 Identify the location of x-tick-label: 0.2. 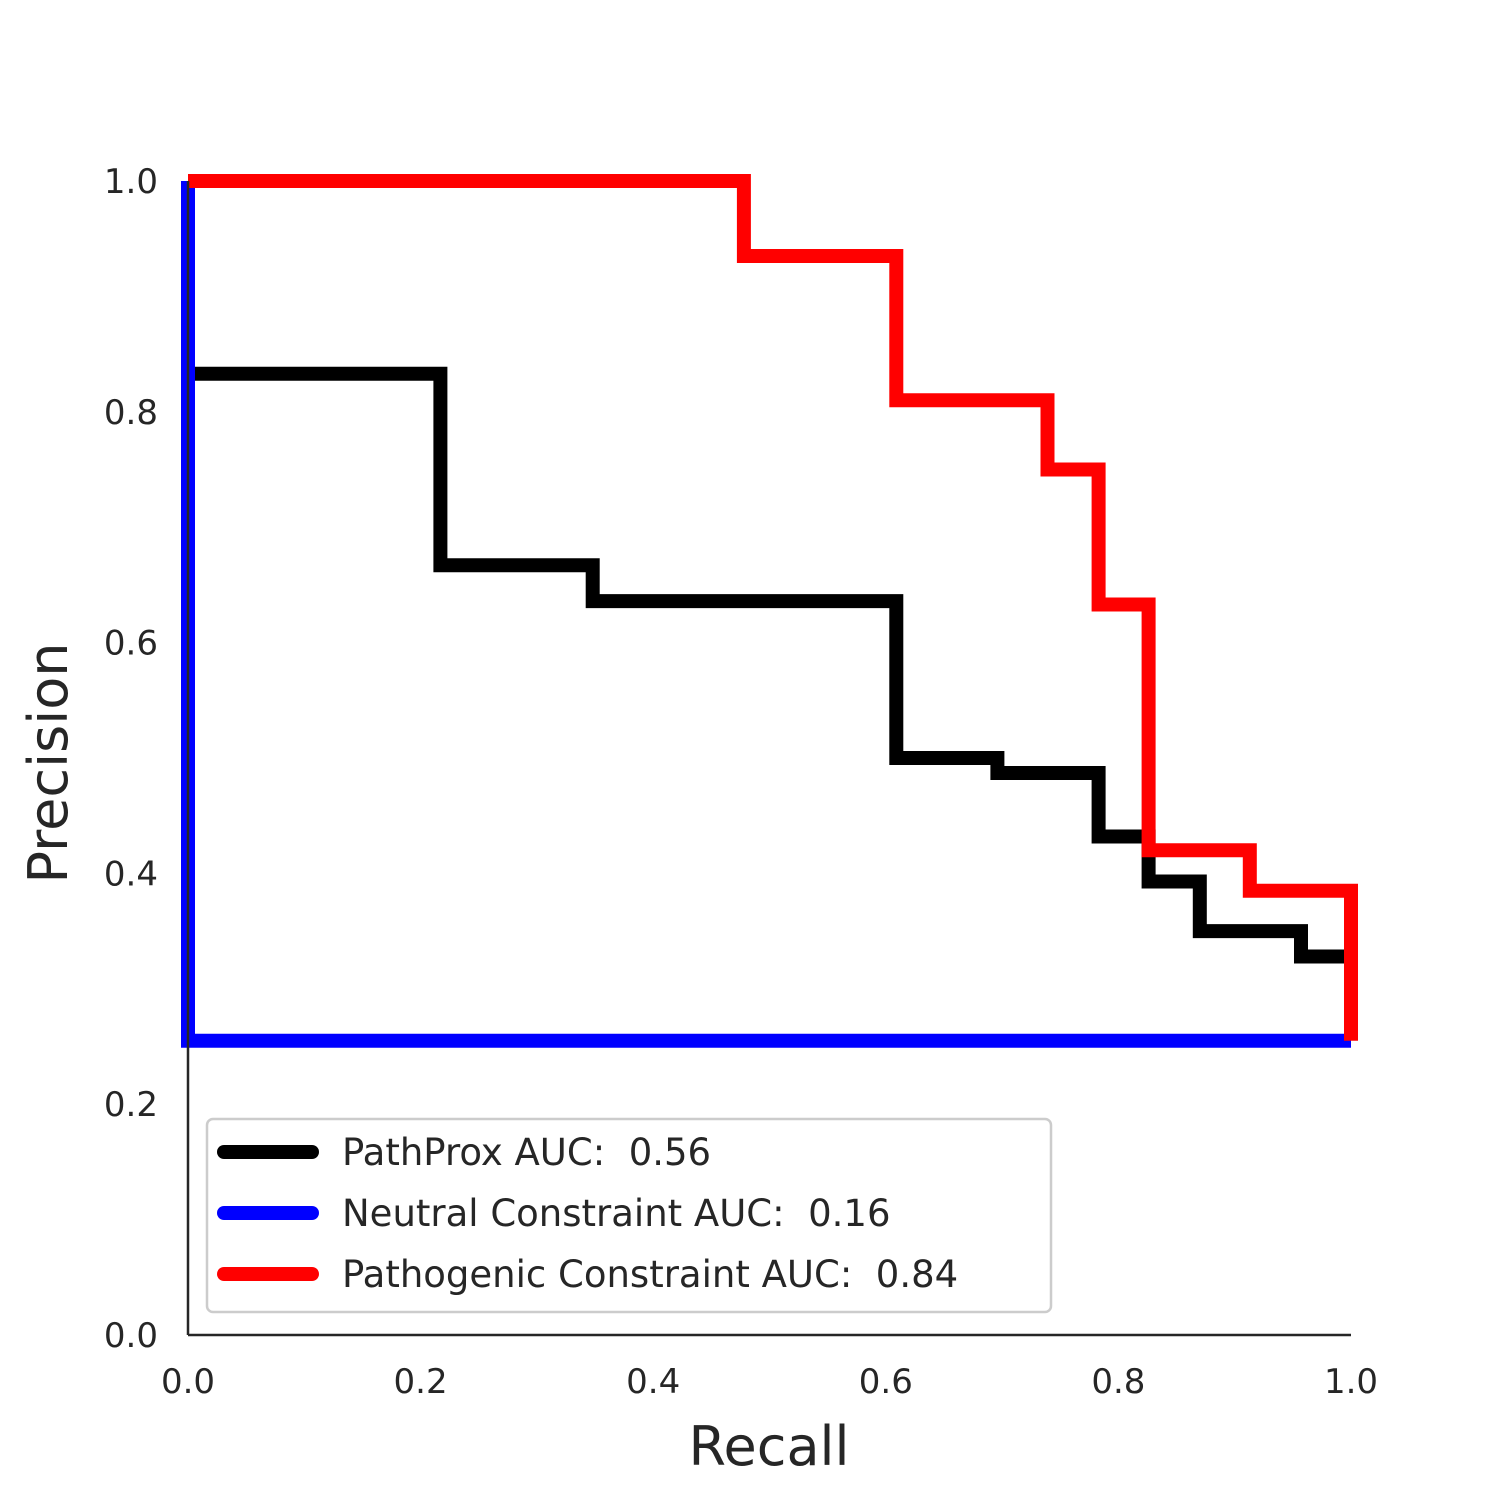
(421, 1382).